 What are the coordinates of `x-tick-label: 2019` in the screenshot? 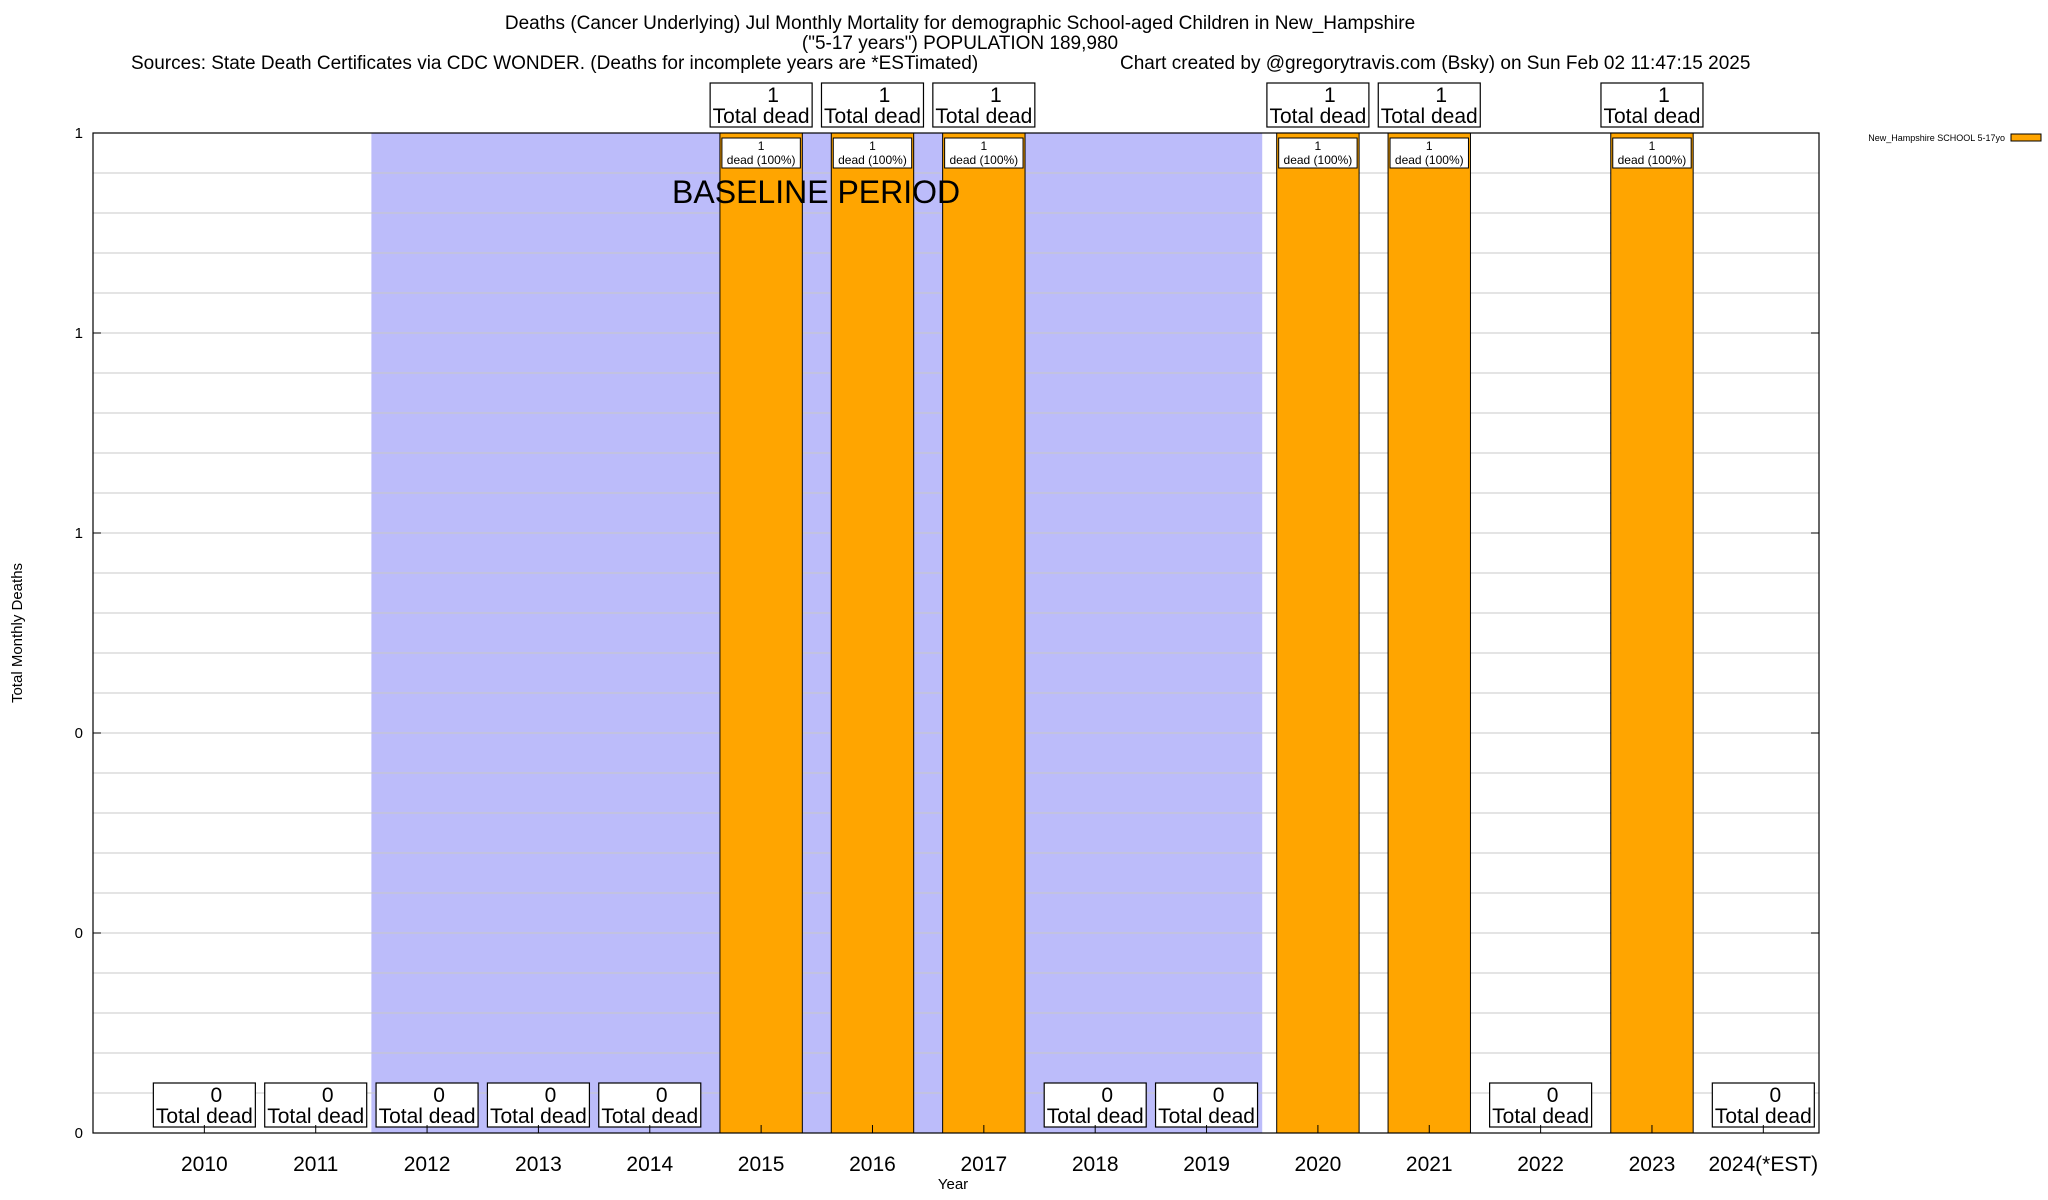 It's located at (1206, 1164).